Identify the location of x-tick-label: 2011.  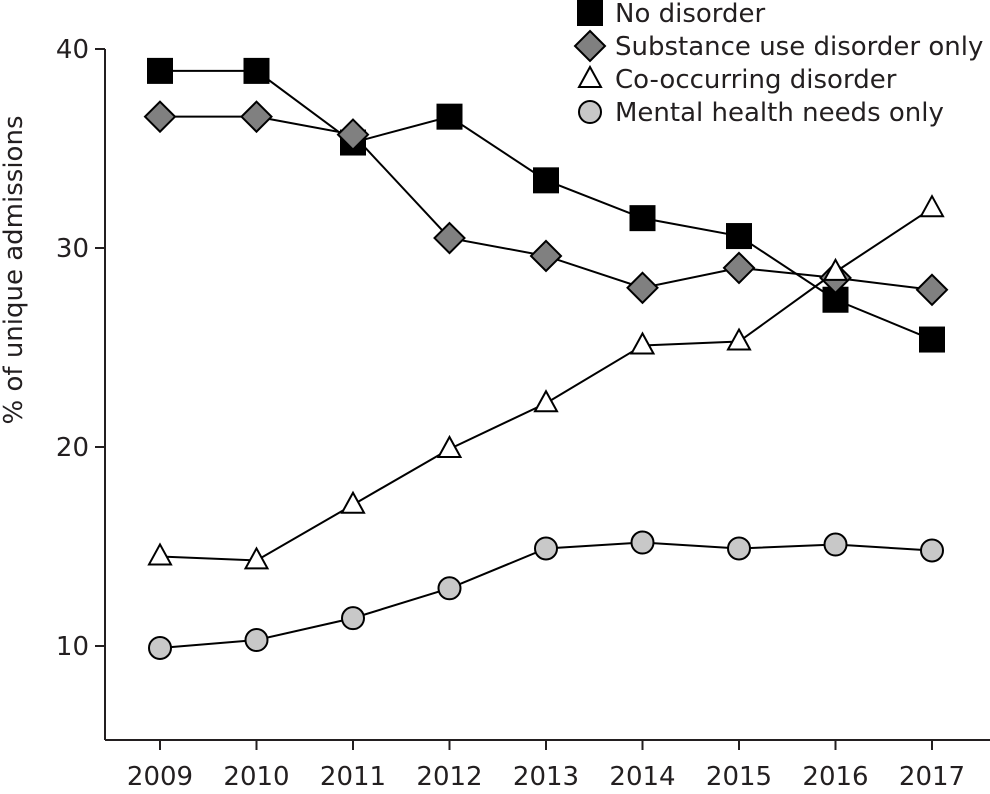
(353, 776).